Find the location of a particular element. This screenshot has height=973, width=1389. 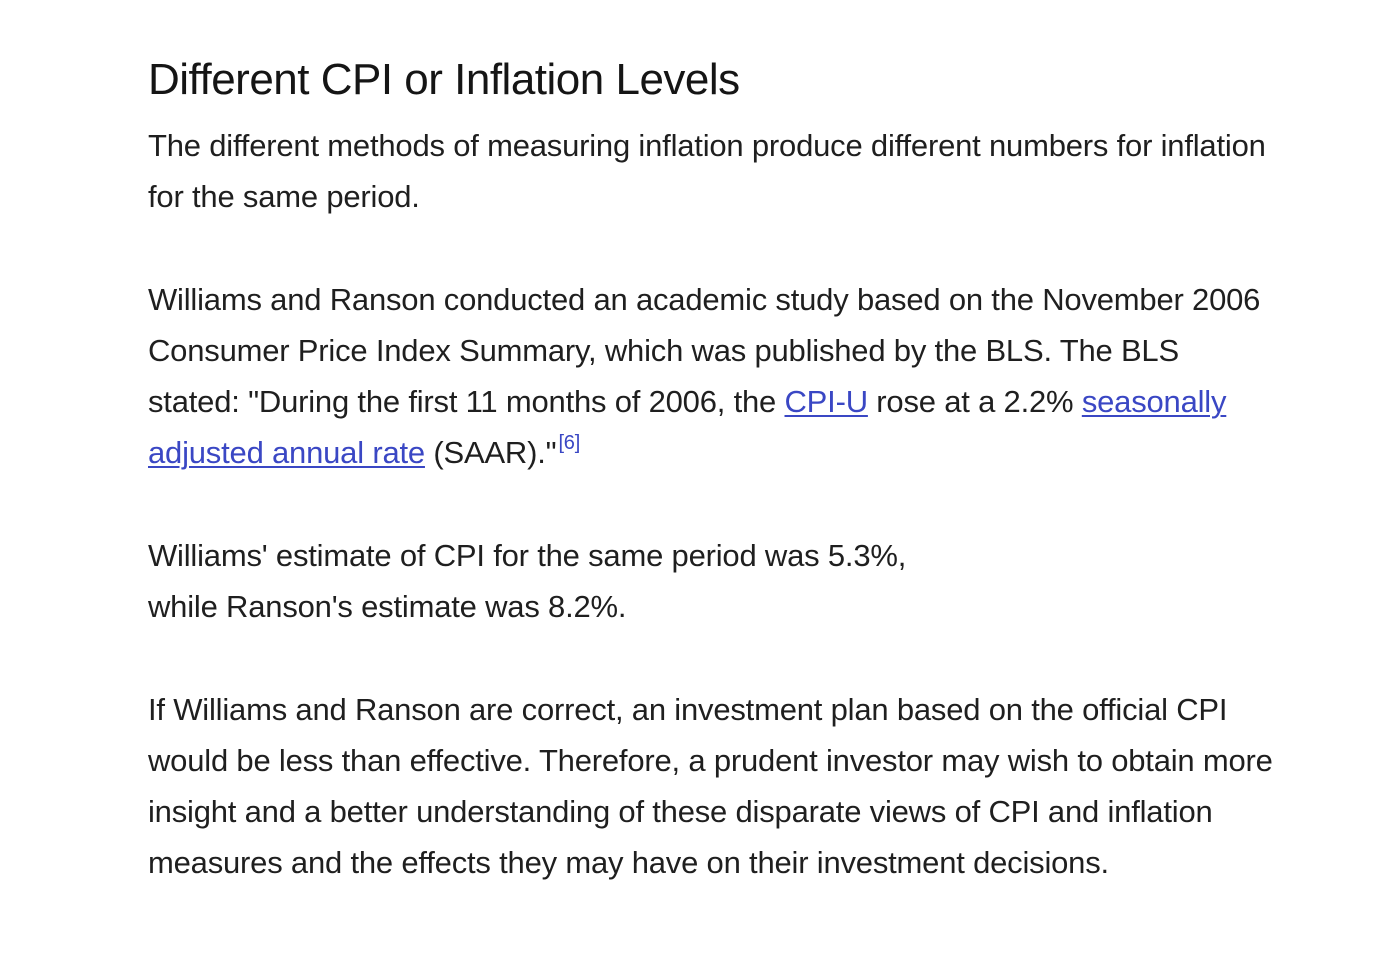

citation-superscript: [6] is located at coordinates (569, 443).